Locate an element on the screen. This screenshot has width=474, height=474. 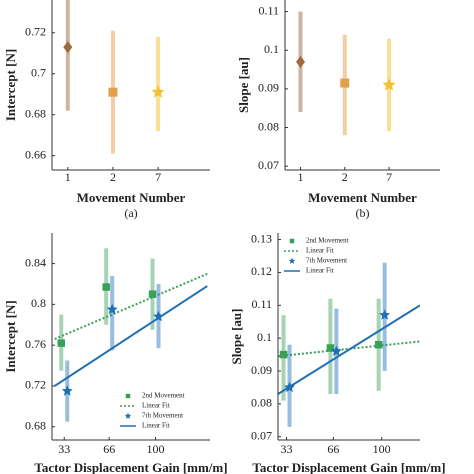
y-tick-label: 0.7 is located at coordinates (38, 72).